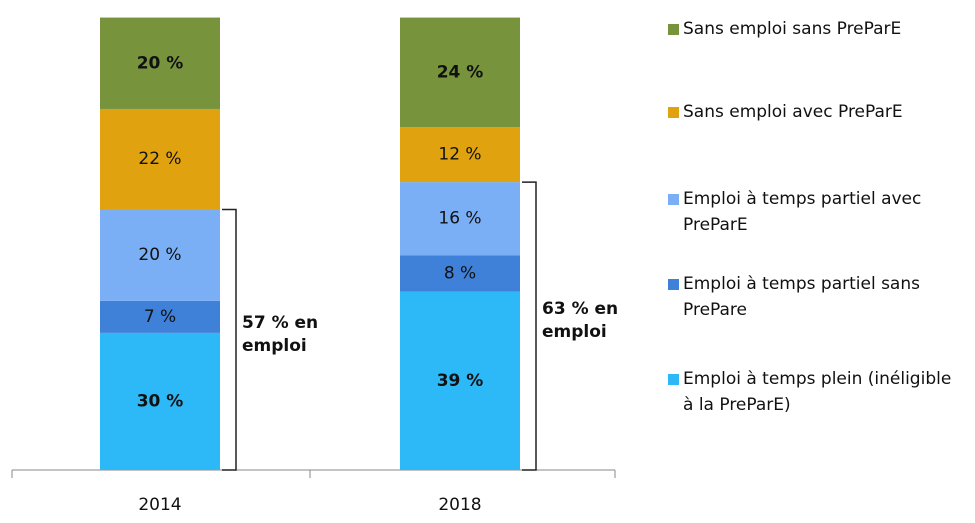  I want to click on value-label: 16 %, so click(459, 219).